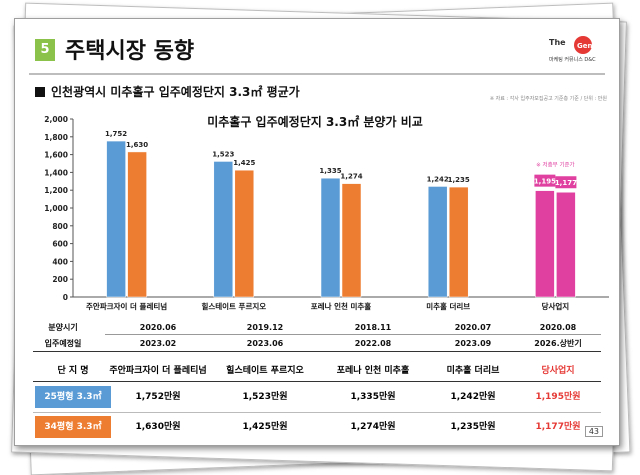 The width and height of the screenshot is (640, 475). I want to click on x-tick-label: 미추홀 더리브, so click(448, 306).